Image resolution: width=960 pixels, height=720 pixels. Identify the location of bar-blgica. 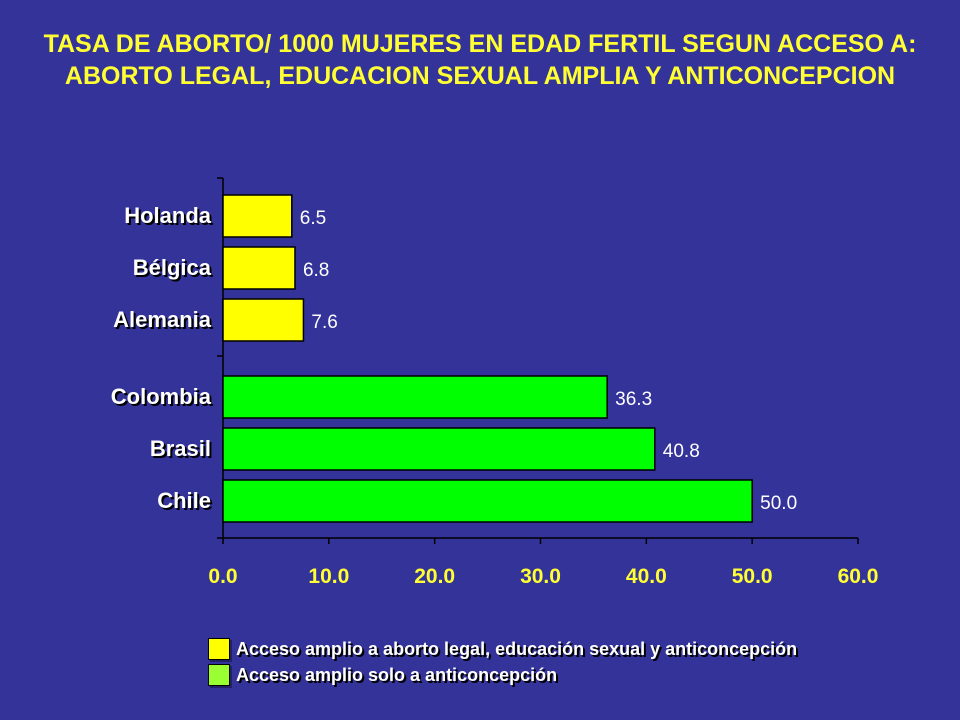
(259, 268).